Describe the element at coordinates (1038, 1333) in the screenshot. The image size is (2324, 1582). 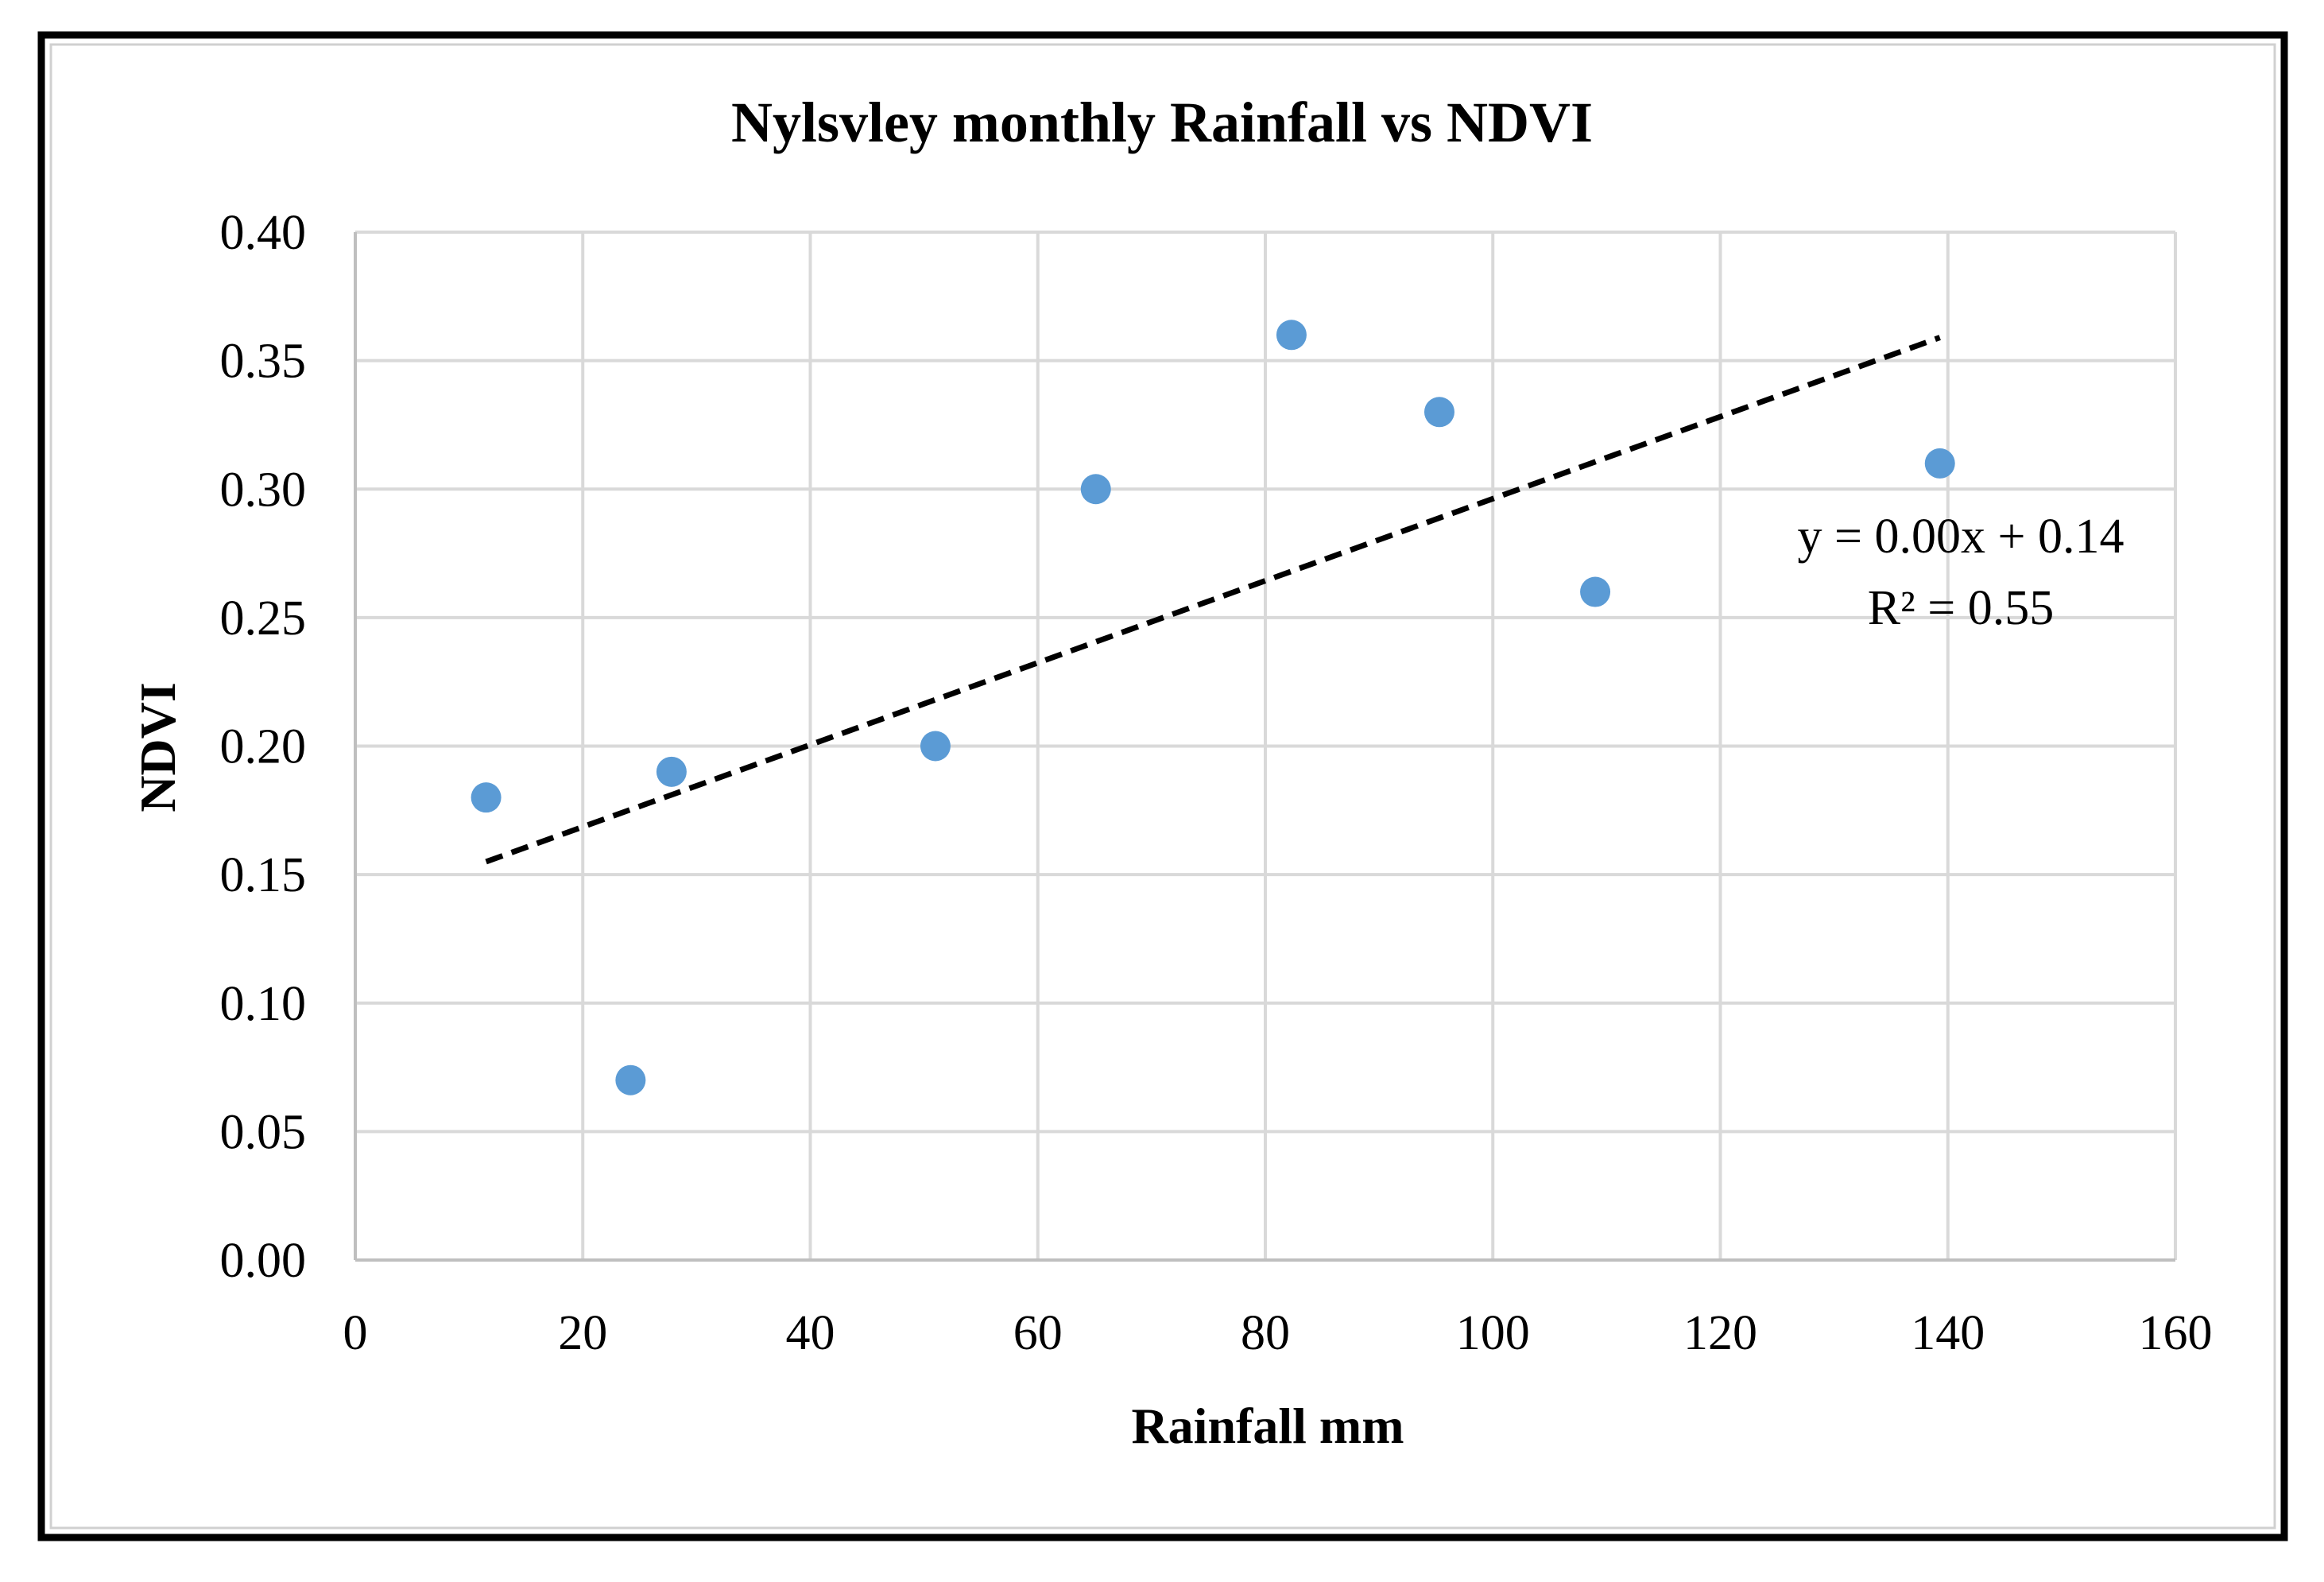
I see `x-tick-label: 60` at that location.